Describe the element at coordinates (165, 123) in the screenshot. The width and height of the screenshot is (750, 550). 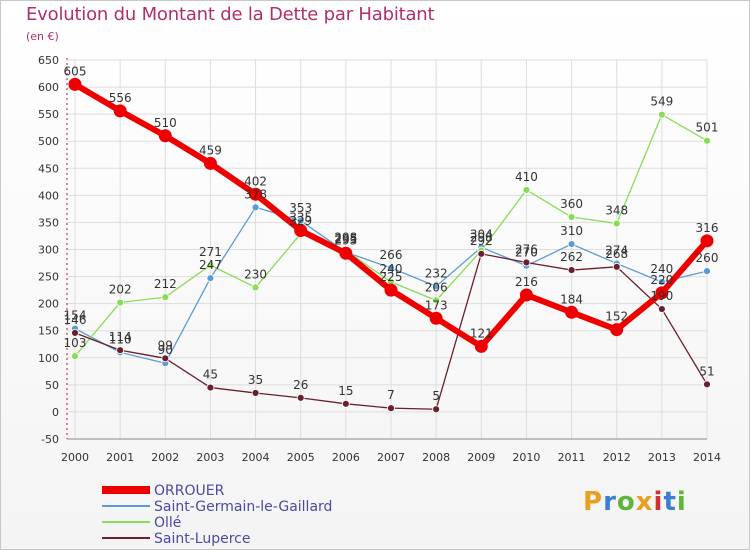
I see `data-label: 510` at that location.